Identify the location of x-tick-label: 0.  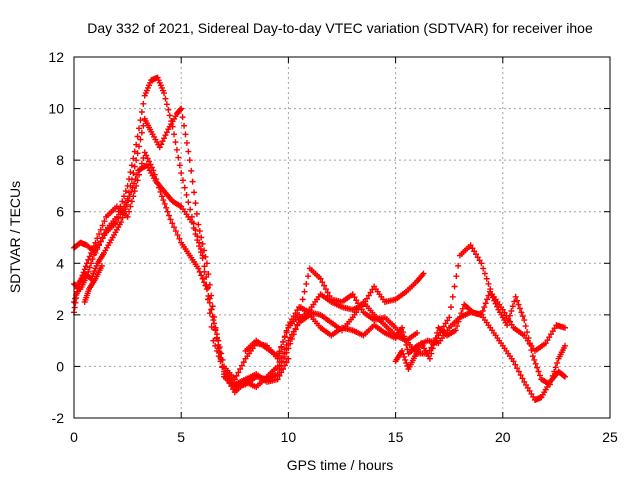
(74, 437).